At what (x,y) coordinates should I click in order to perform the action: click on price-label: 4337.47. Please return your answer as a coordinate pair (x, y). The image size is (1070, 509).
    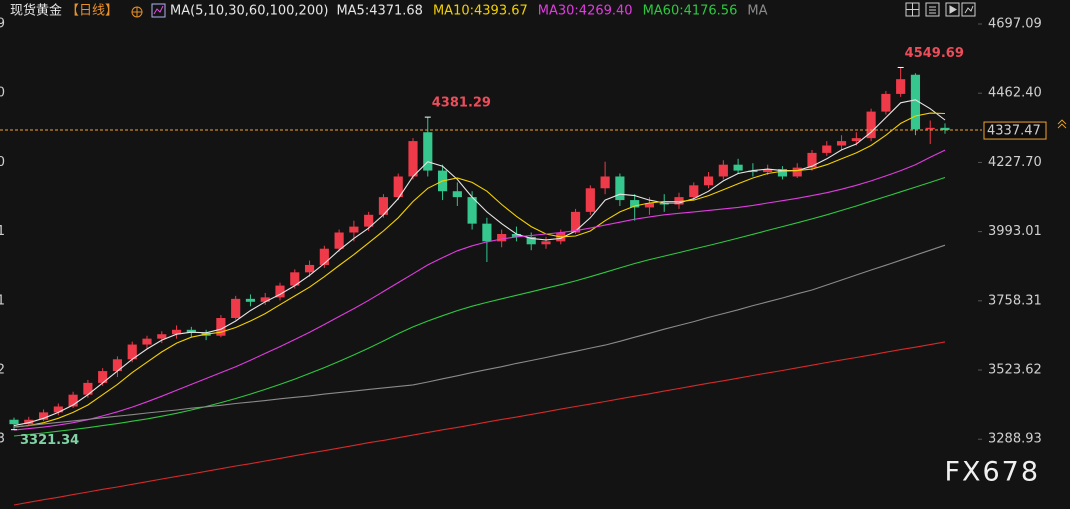
    Looking at the image, I should click on (1014, 131).